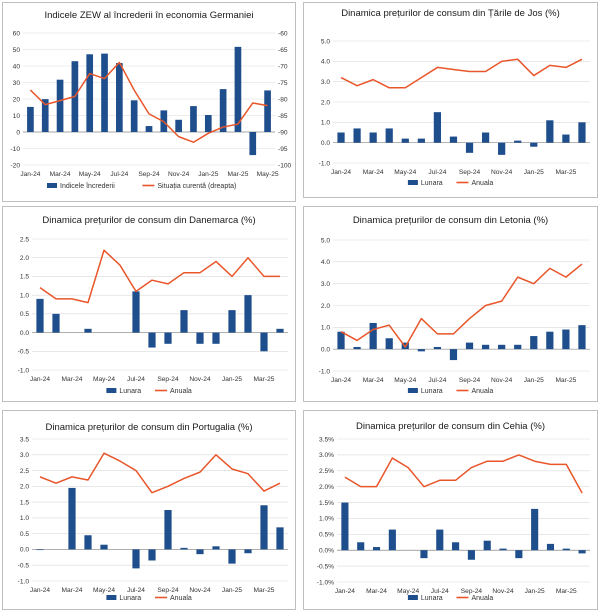 Image resolution: width=600 pixels, height=612 pixels. Describe the element at coordinates (15, 149) in the screenshot. I see `chart0-ytick-label: -10` at that location.